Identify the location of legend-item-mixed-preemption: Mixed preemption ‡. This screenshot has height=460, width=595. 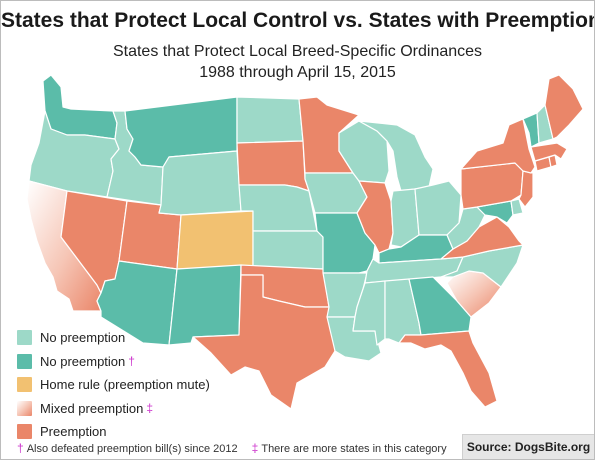
(113, 409).